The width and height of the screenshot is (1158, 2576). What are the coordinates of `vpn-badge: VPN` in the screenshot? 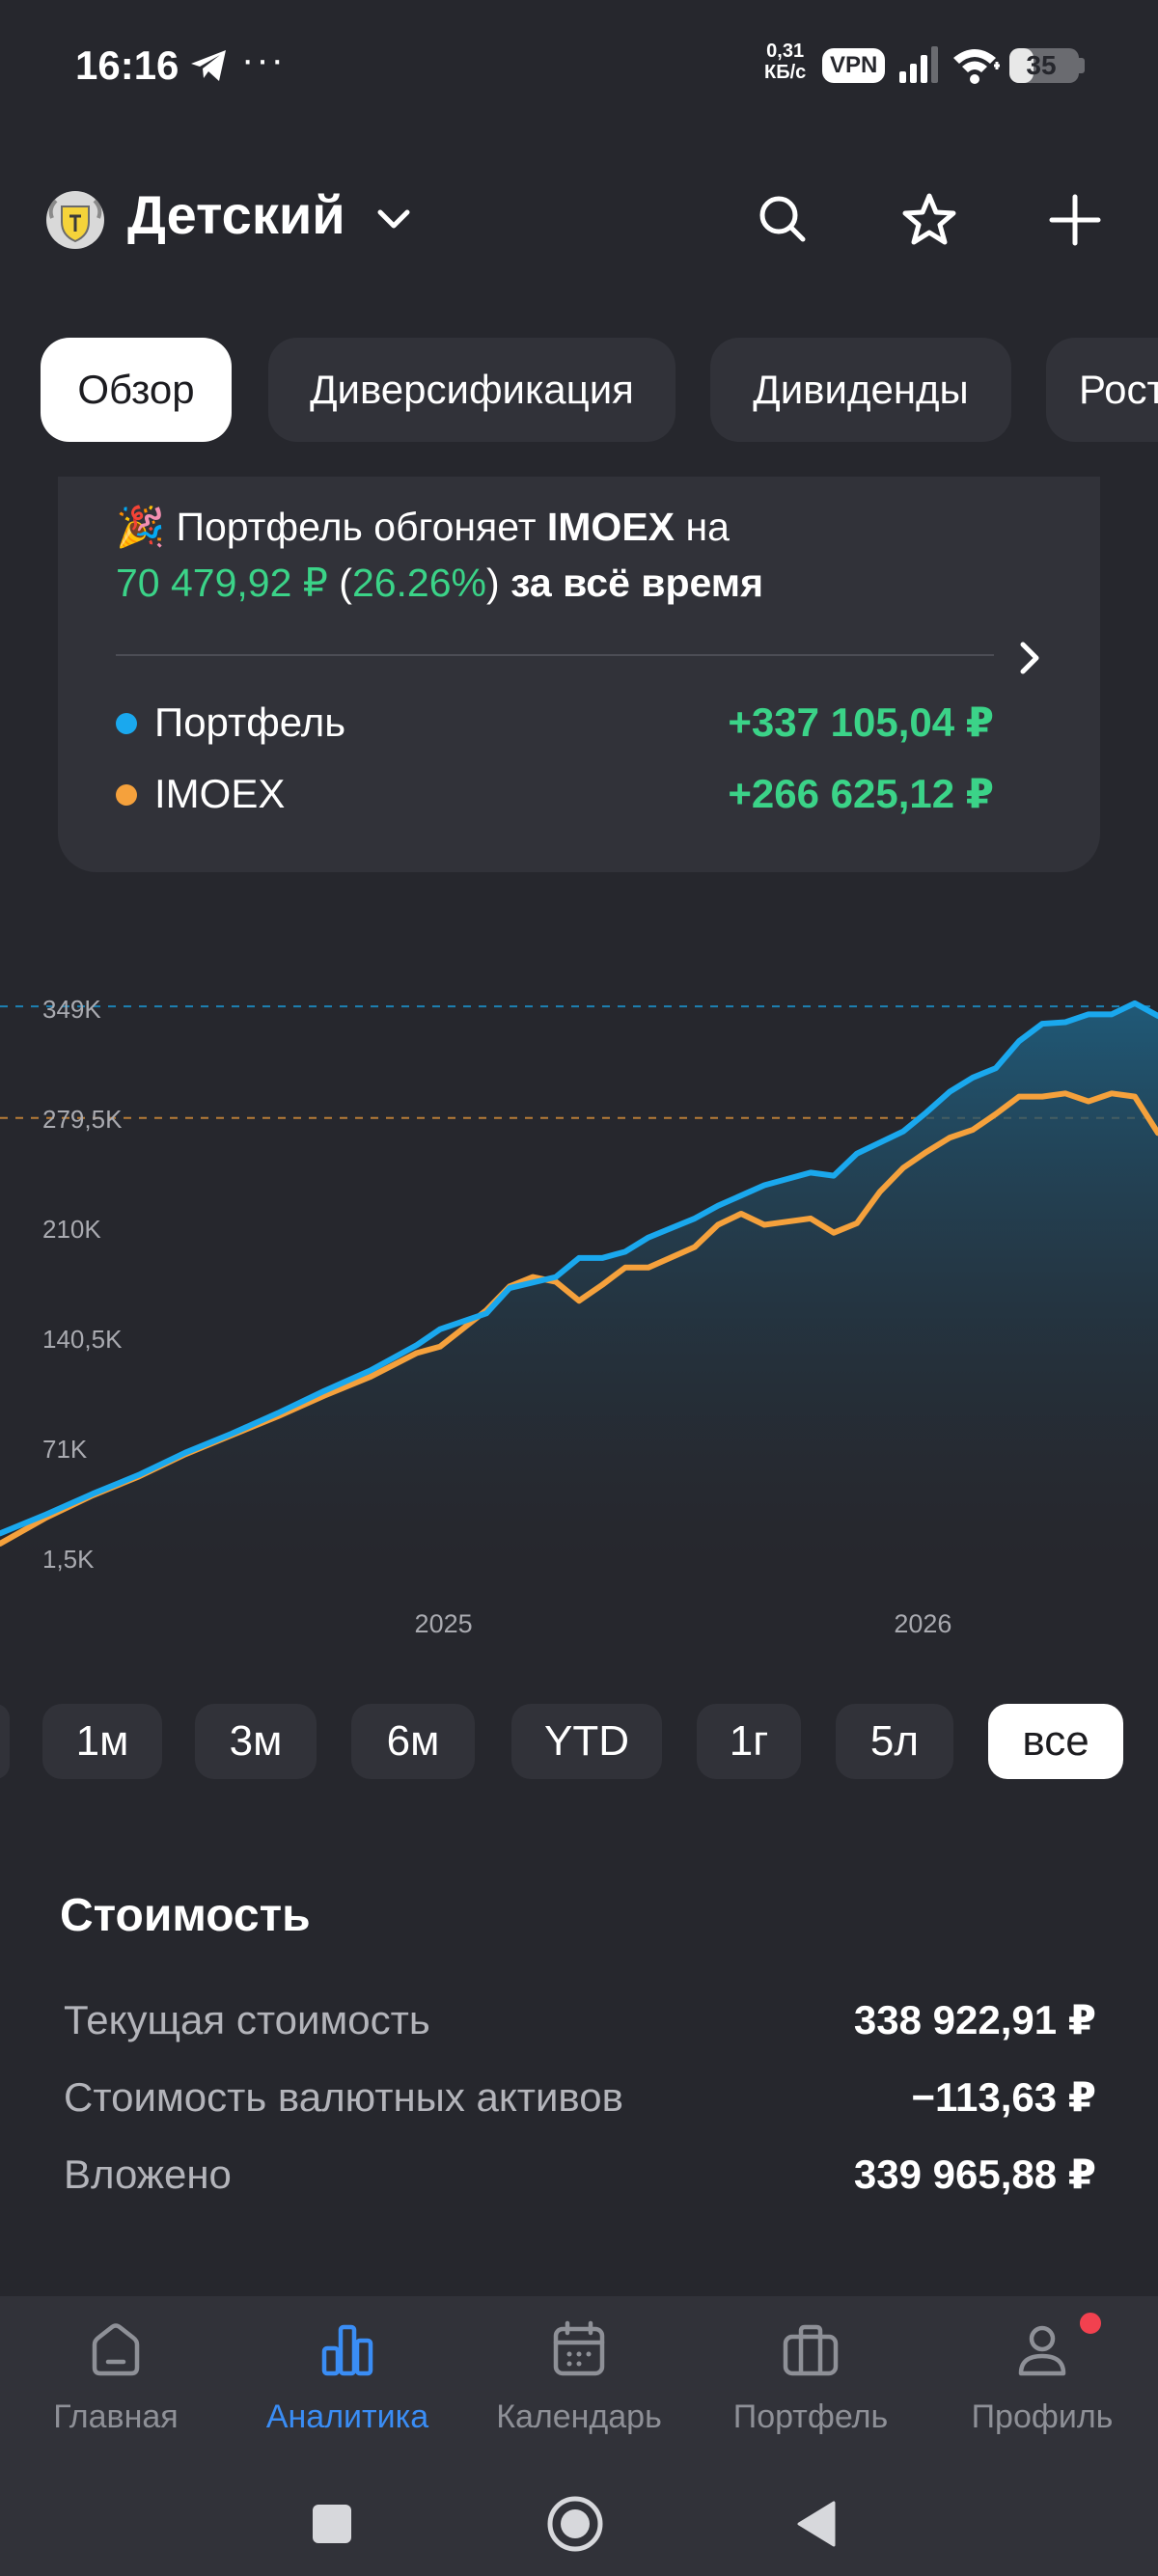 It's located at (854, 65).